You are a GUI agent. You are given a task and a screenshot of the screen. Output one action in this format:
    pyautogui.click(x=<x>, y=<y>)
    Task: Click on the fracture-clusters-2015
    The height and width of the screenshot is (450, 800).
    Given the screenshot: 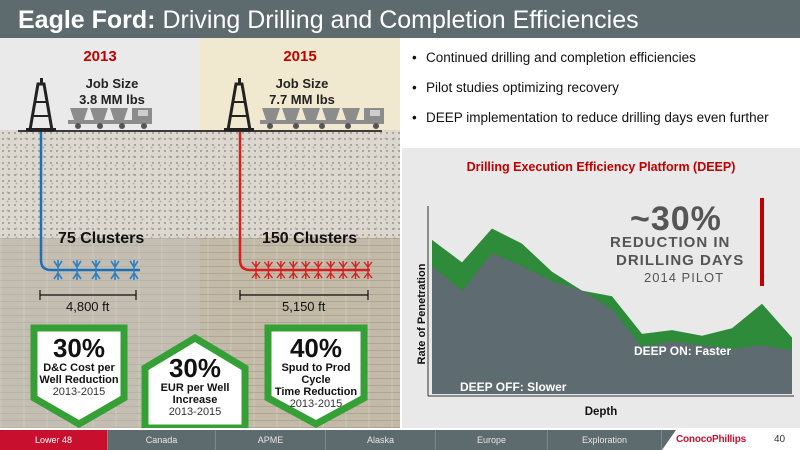 What is the action you would take?
    pyautogui.click(x=312, y=270)
    